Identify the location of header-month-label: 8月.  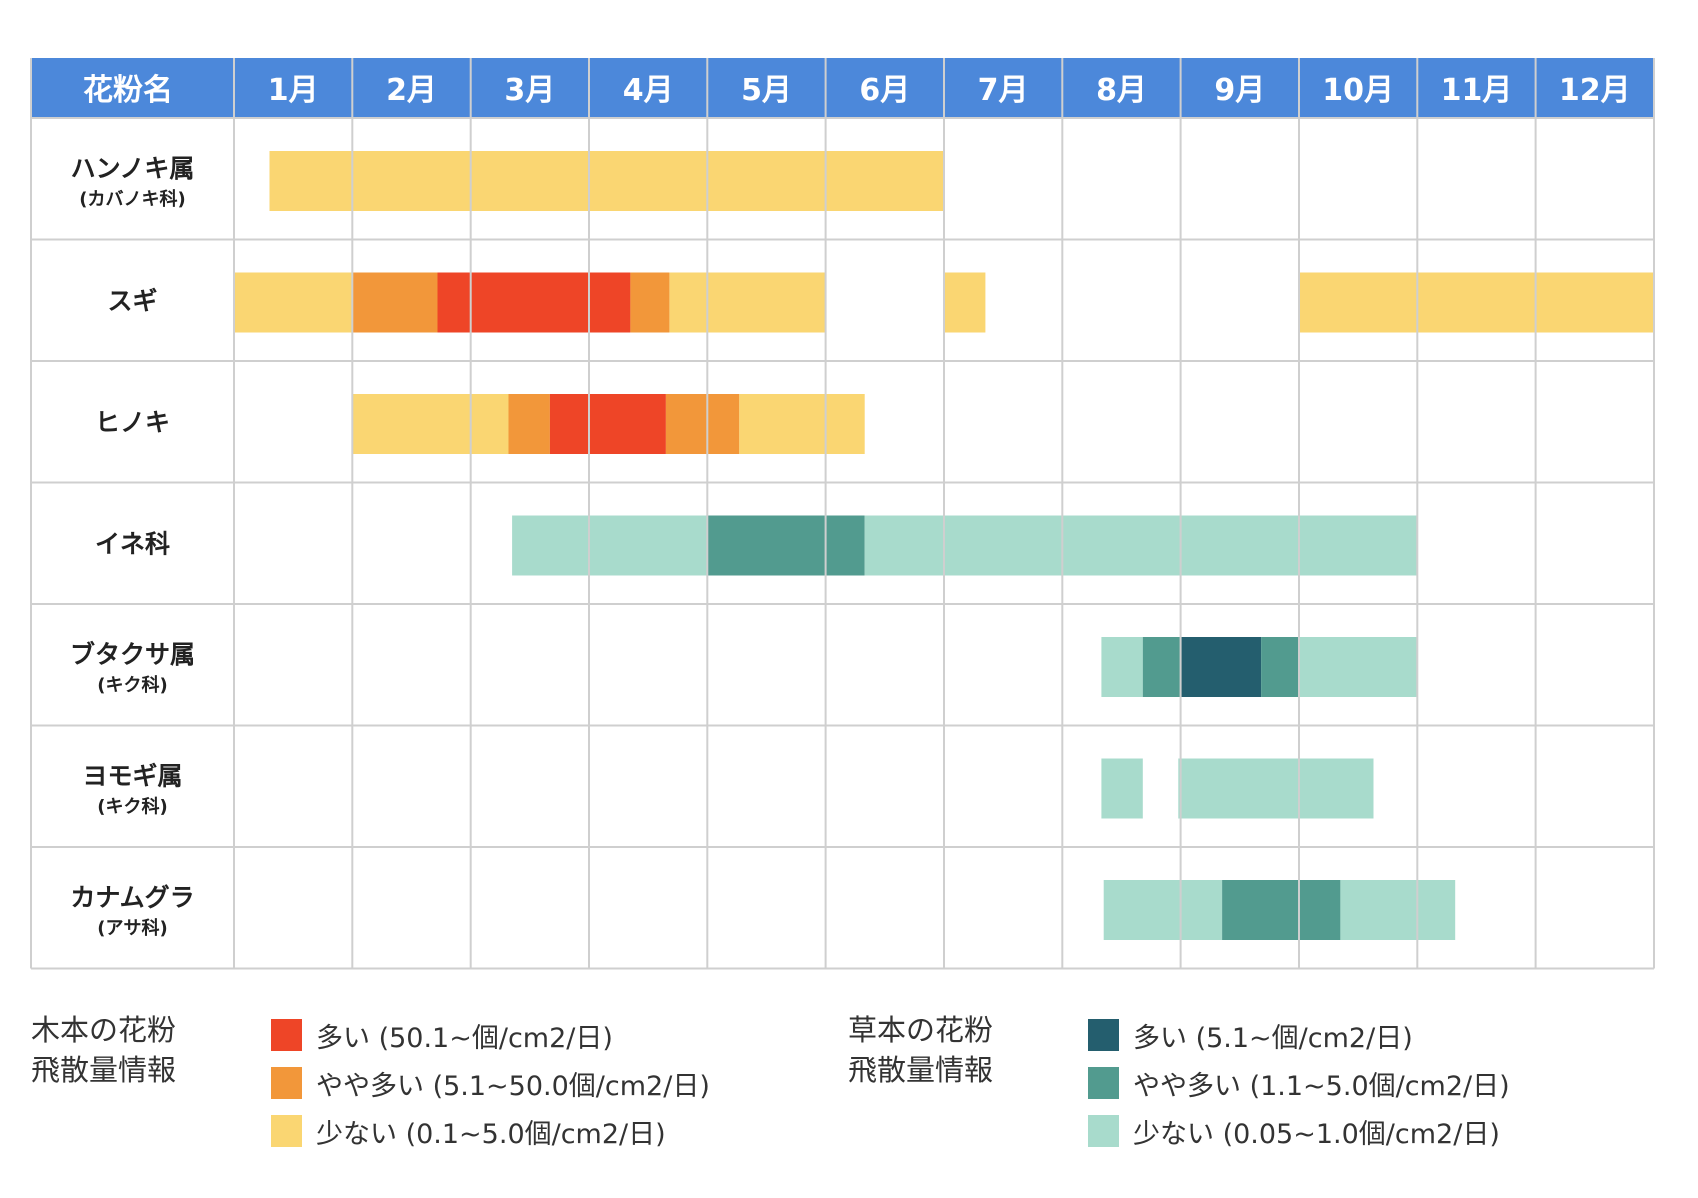
(1121, 90).